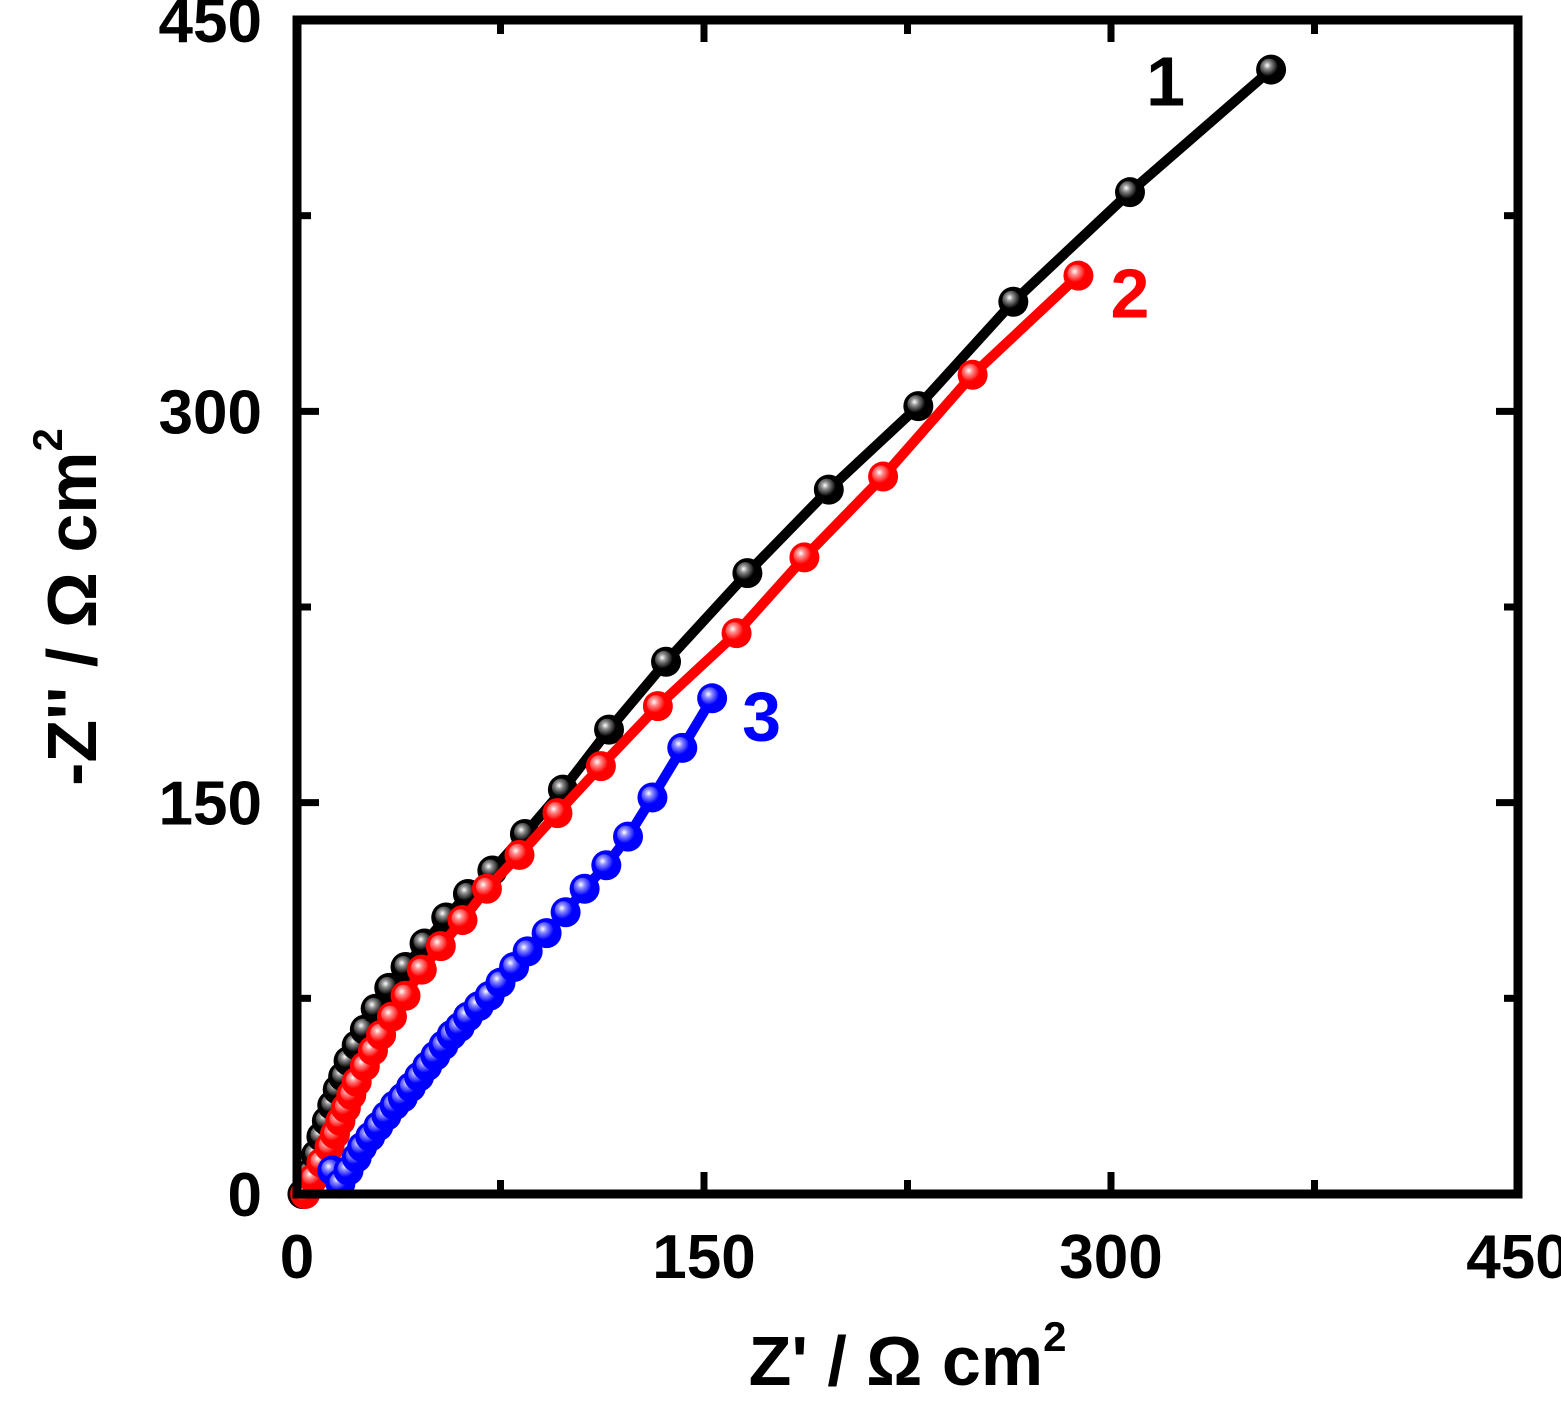 Image resolution: width=1561 pixels, height=1402 pixels. Describe the element at coordinates (210, 28) in the screenshot. I see `y-tick-label: 450` at that location.